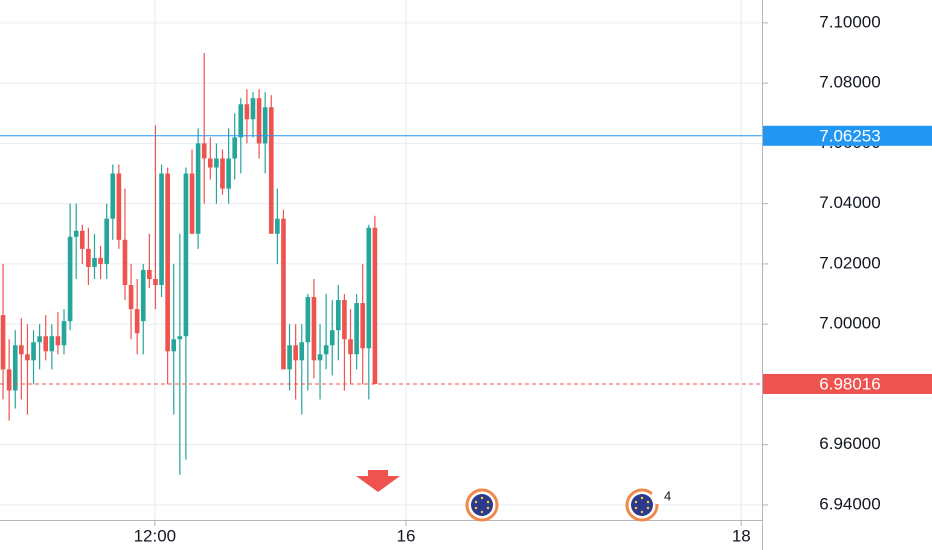 The width and height of the screenshot is (932, 550). What do you see at coordinates (741, 535) in the screenshot?
I see `x-tick-label: 18` at bounding box center [741, 535].